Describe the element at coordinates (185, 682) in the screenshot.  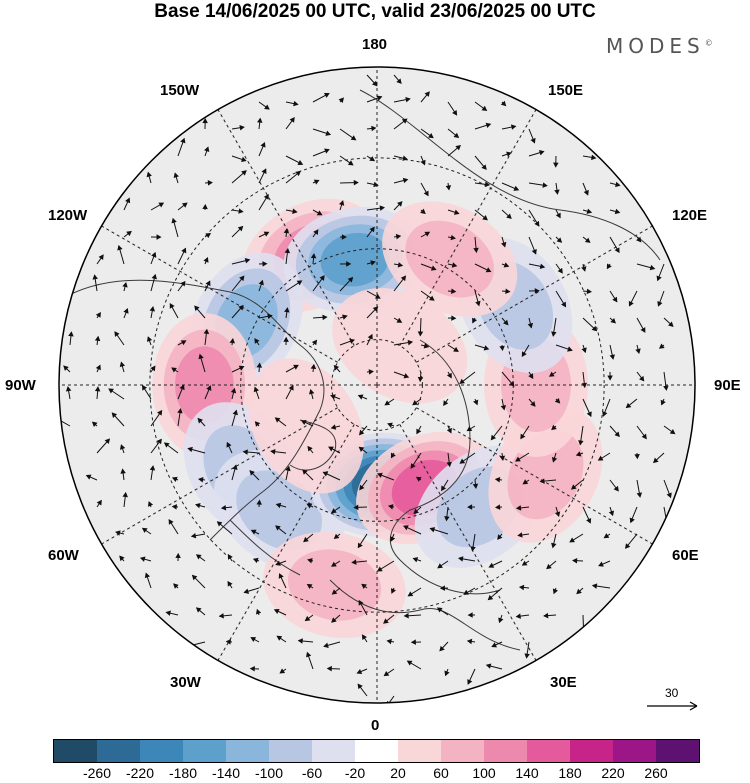
I see `lon-label-30w: 30W` at that location.